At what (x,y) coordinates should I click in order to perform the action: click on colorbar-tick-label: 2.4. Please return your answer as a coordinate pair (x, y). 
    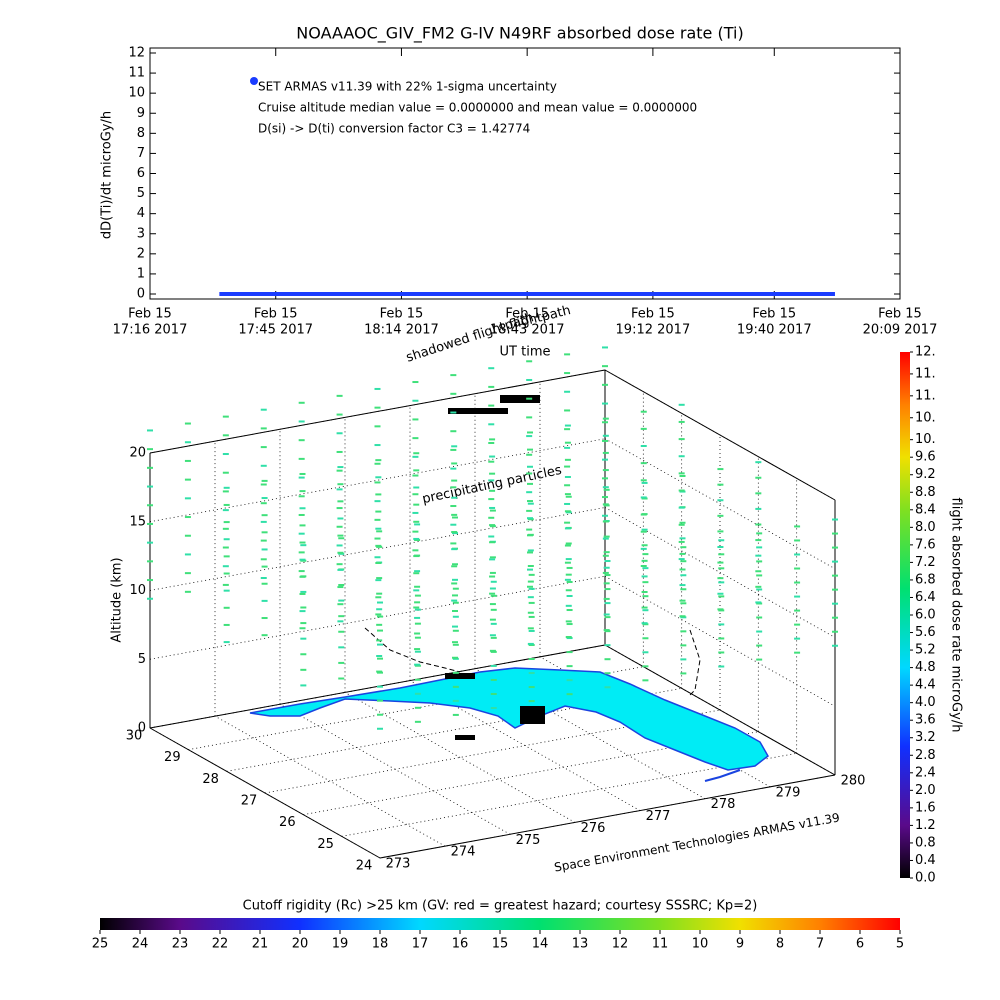
    Looking at the image, I should click on (925, 772).